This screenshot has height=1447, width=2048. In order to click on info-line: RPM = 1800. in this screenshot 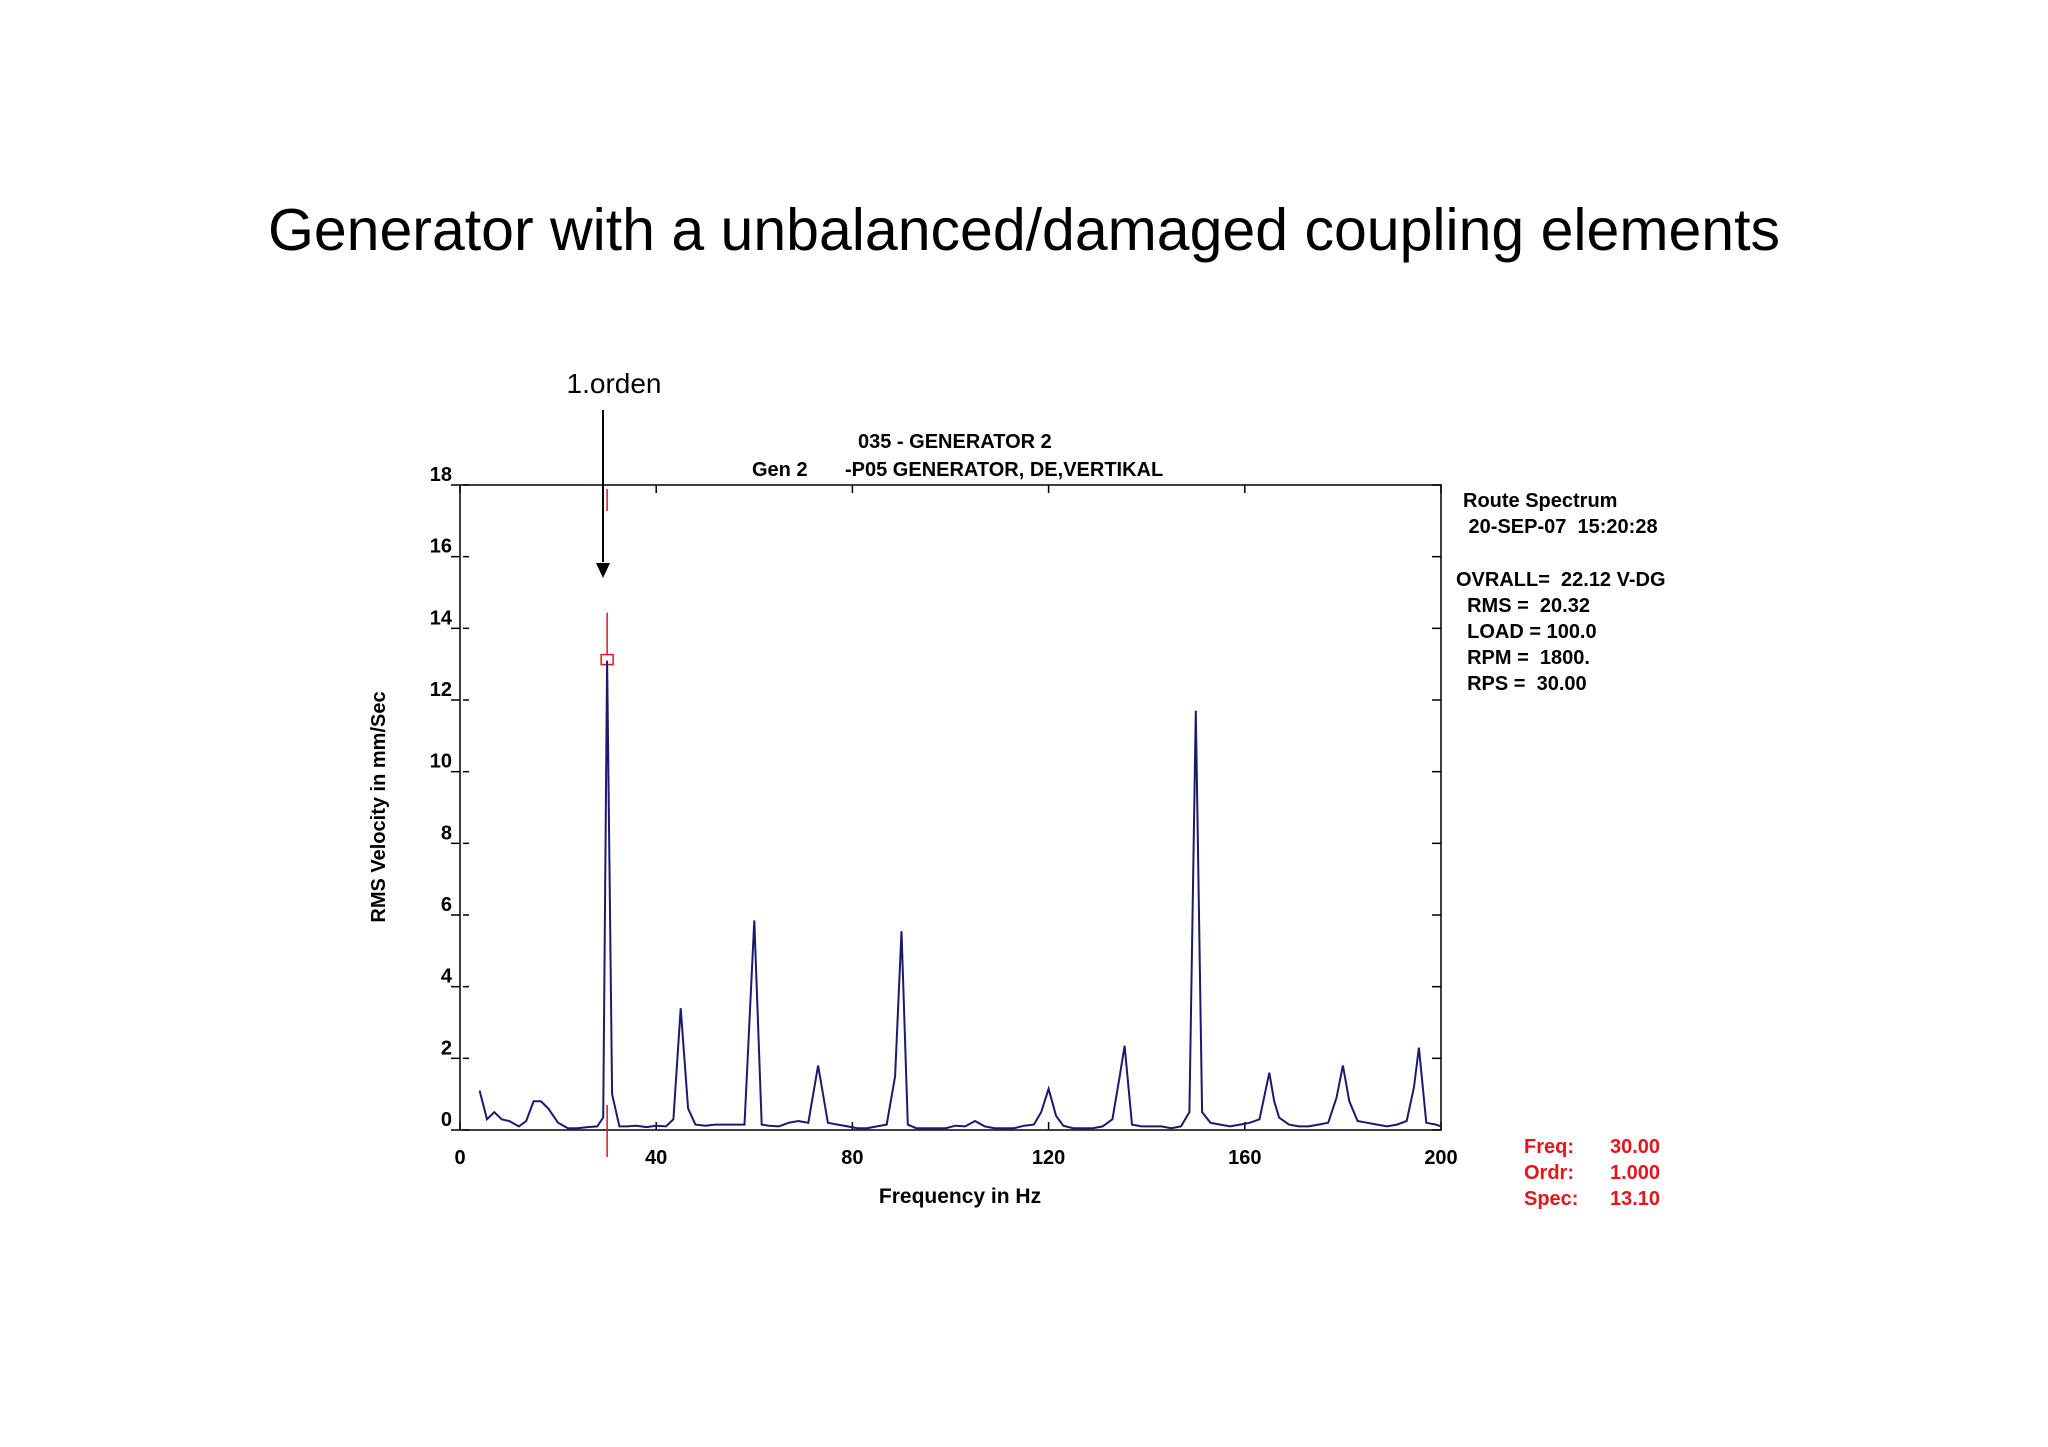, I will do `click(1523, 658)`.